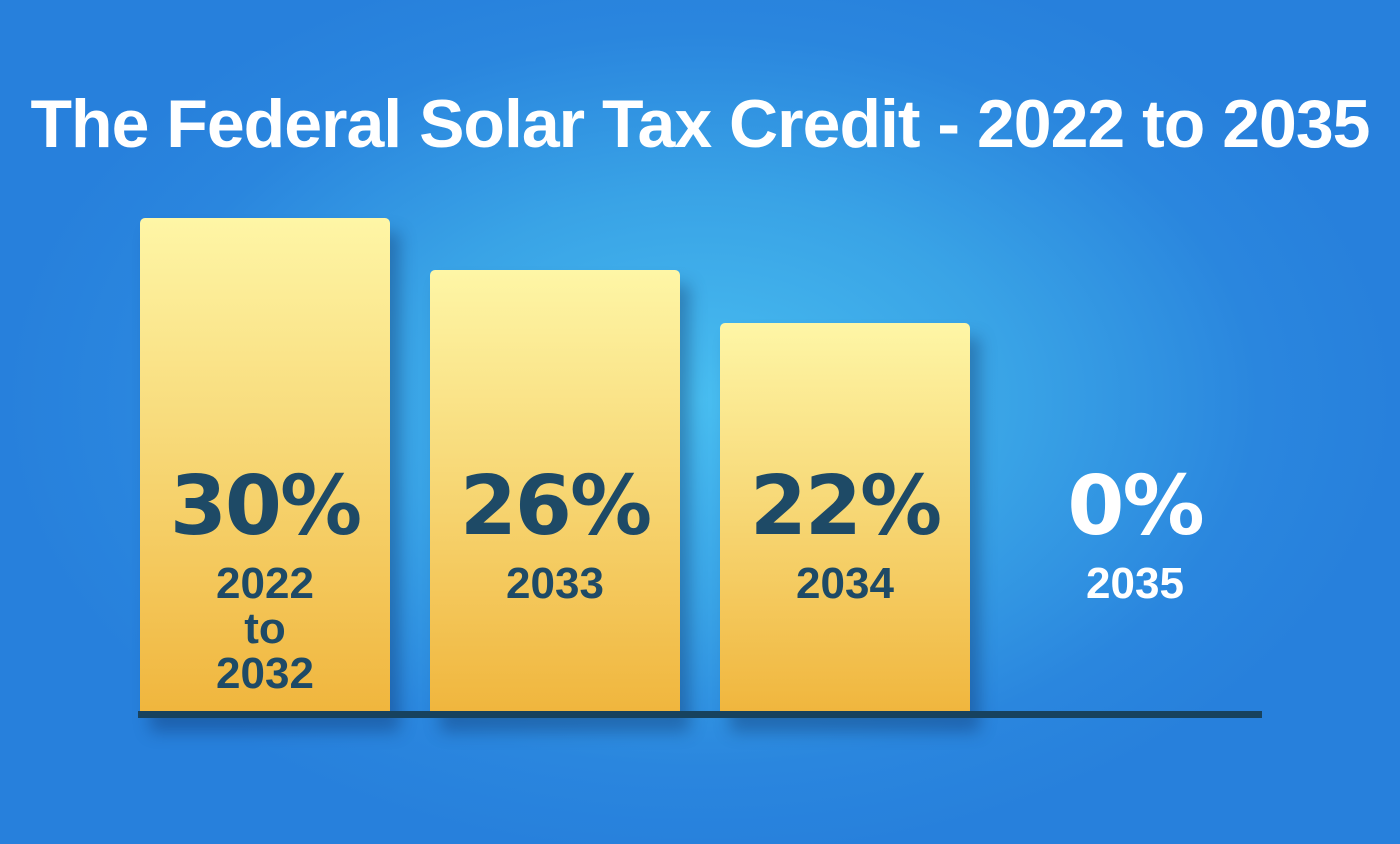 This screenshot has height=844, width=1400. Describe the element at coordinates (555, 583) in the screenshot. I see `bar-category-label-1: 2033` at that location.